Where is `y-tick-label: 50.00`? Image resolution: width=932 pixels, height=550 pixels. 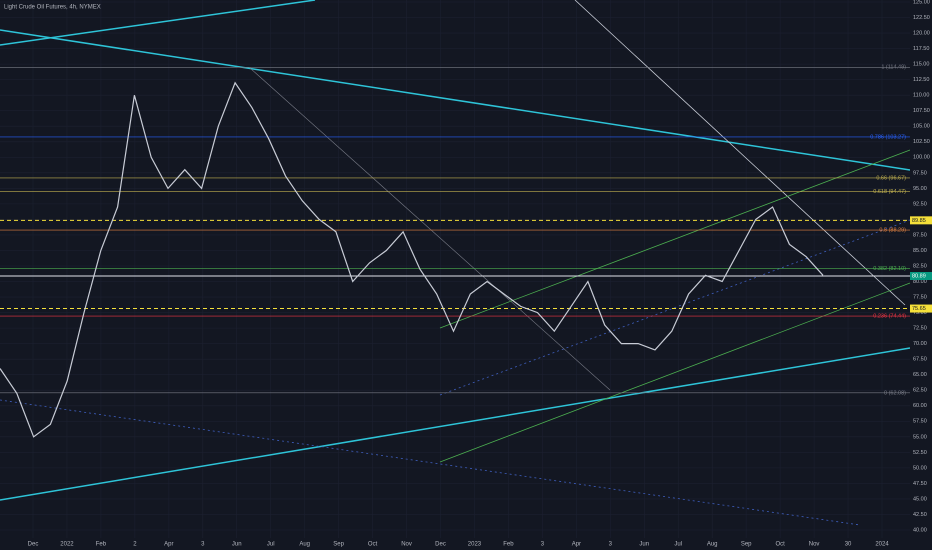
y-tick-label: 50.00 is located at coordinates (920, 468).